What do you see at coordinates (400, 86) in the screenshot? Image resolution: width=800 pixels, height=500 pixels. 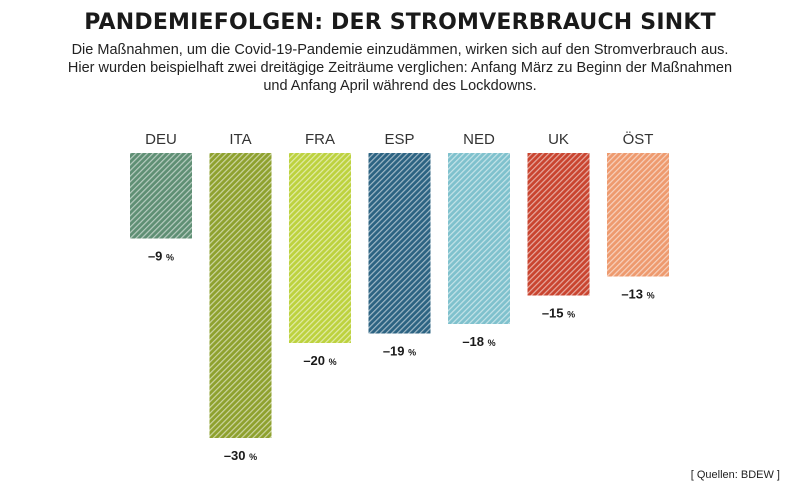 I see `subtitle-line: und Anfang April während des Lockdowns.` at bounding box center [400, 86].